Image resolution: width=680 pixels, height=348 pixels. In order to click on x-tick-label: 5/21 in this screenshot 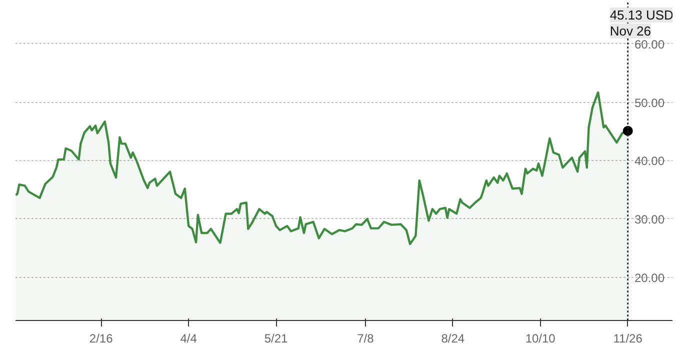, I will do `click(276, 339)`.